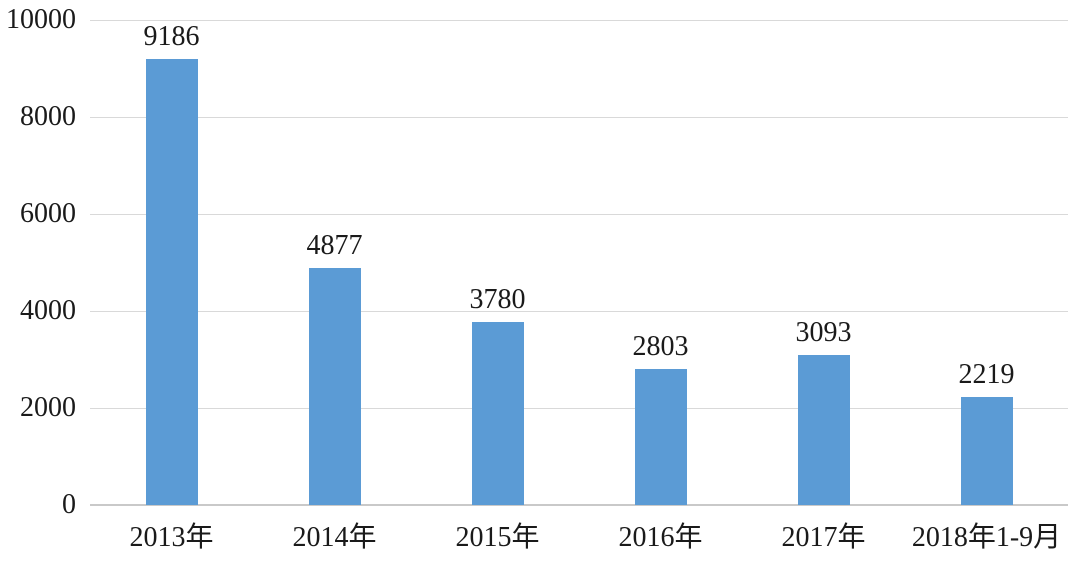 This screenshot has height=563, width=1080. What do you see at coordinates (48, 310) in the screenshot?
I see `y-axis-tick-label: 4000` at bounding box center [48, 310].